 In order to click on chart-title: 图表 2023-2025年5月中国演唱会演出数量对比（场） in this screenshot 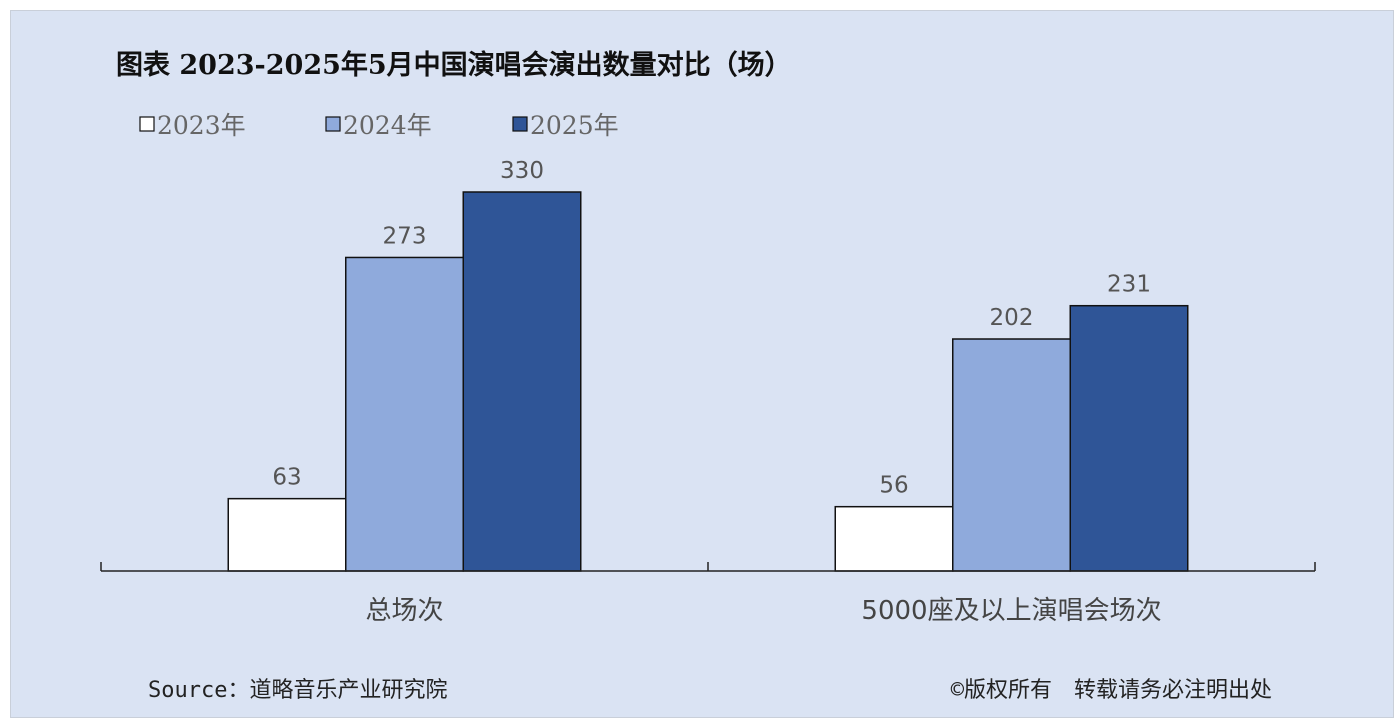, I will do `click(454, 65)`.